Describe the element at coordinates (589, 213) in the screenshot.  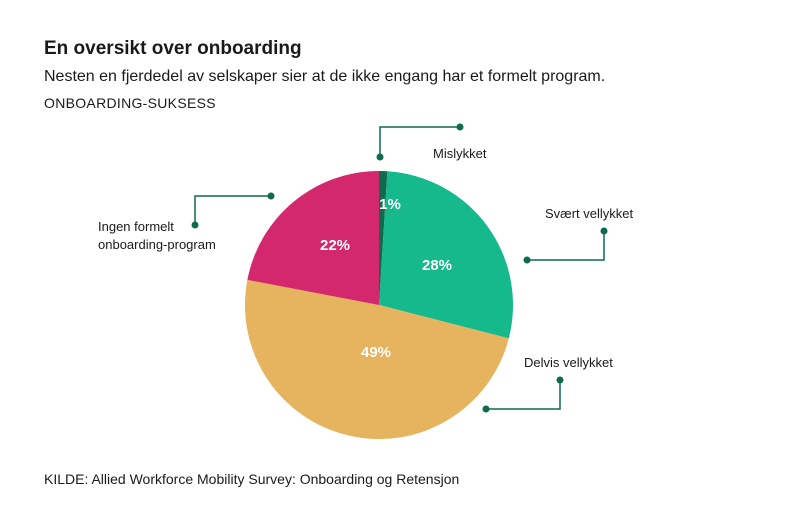
I see `category-label-svaert-vellykket: Svært vellykket` at that location.